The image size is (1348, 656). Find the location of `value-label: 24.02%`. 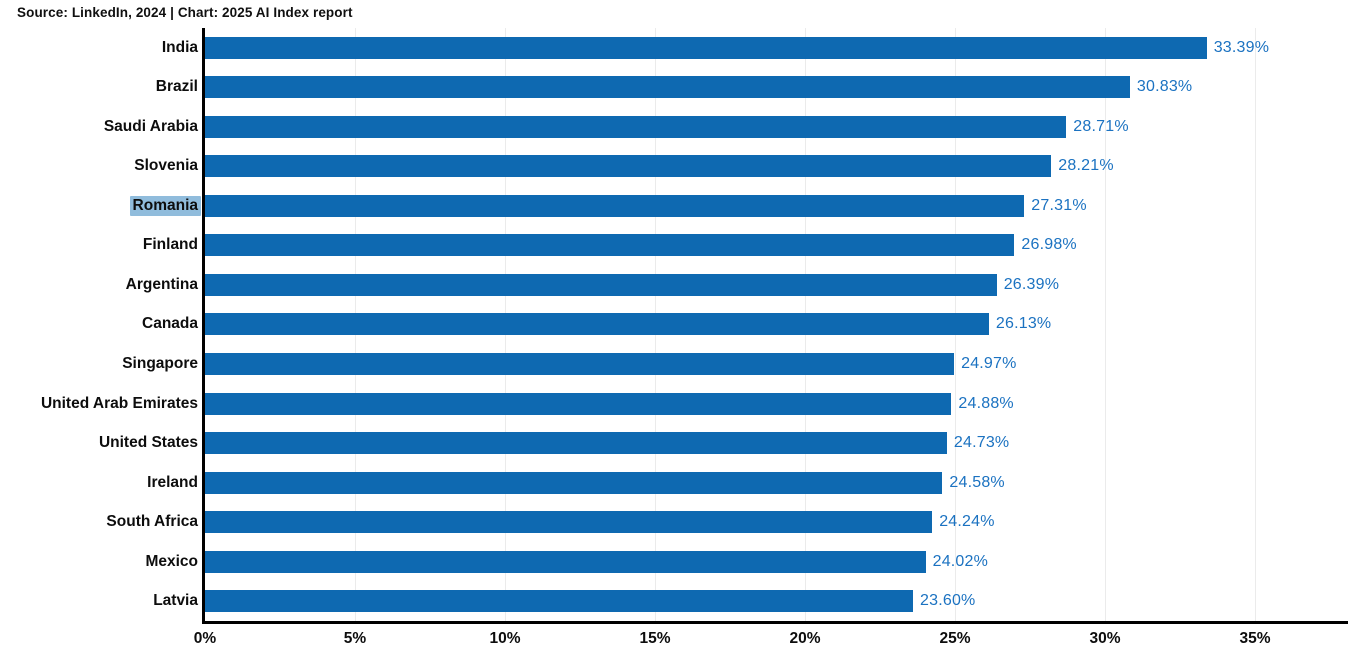

value-label: 24.02% is located at coordinates (960, 561).